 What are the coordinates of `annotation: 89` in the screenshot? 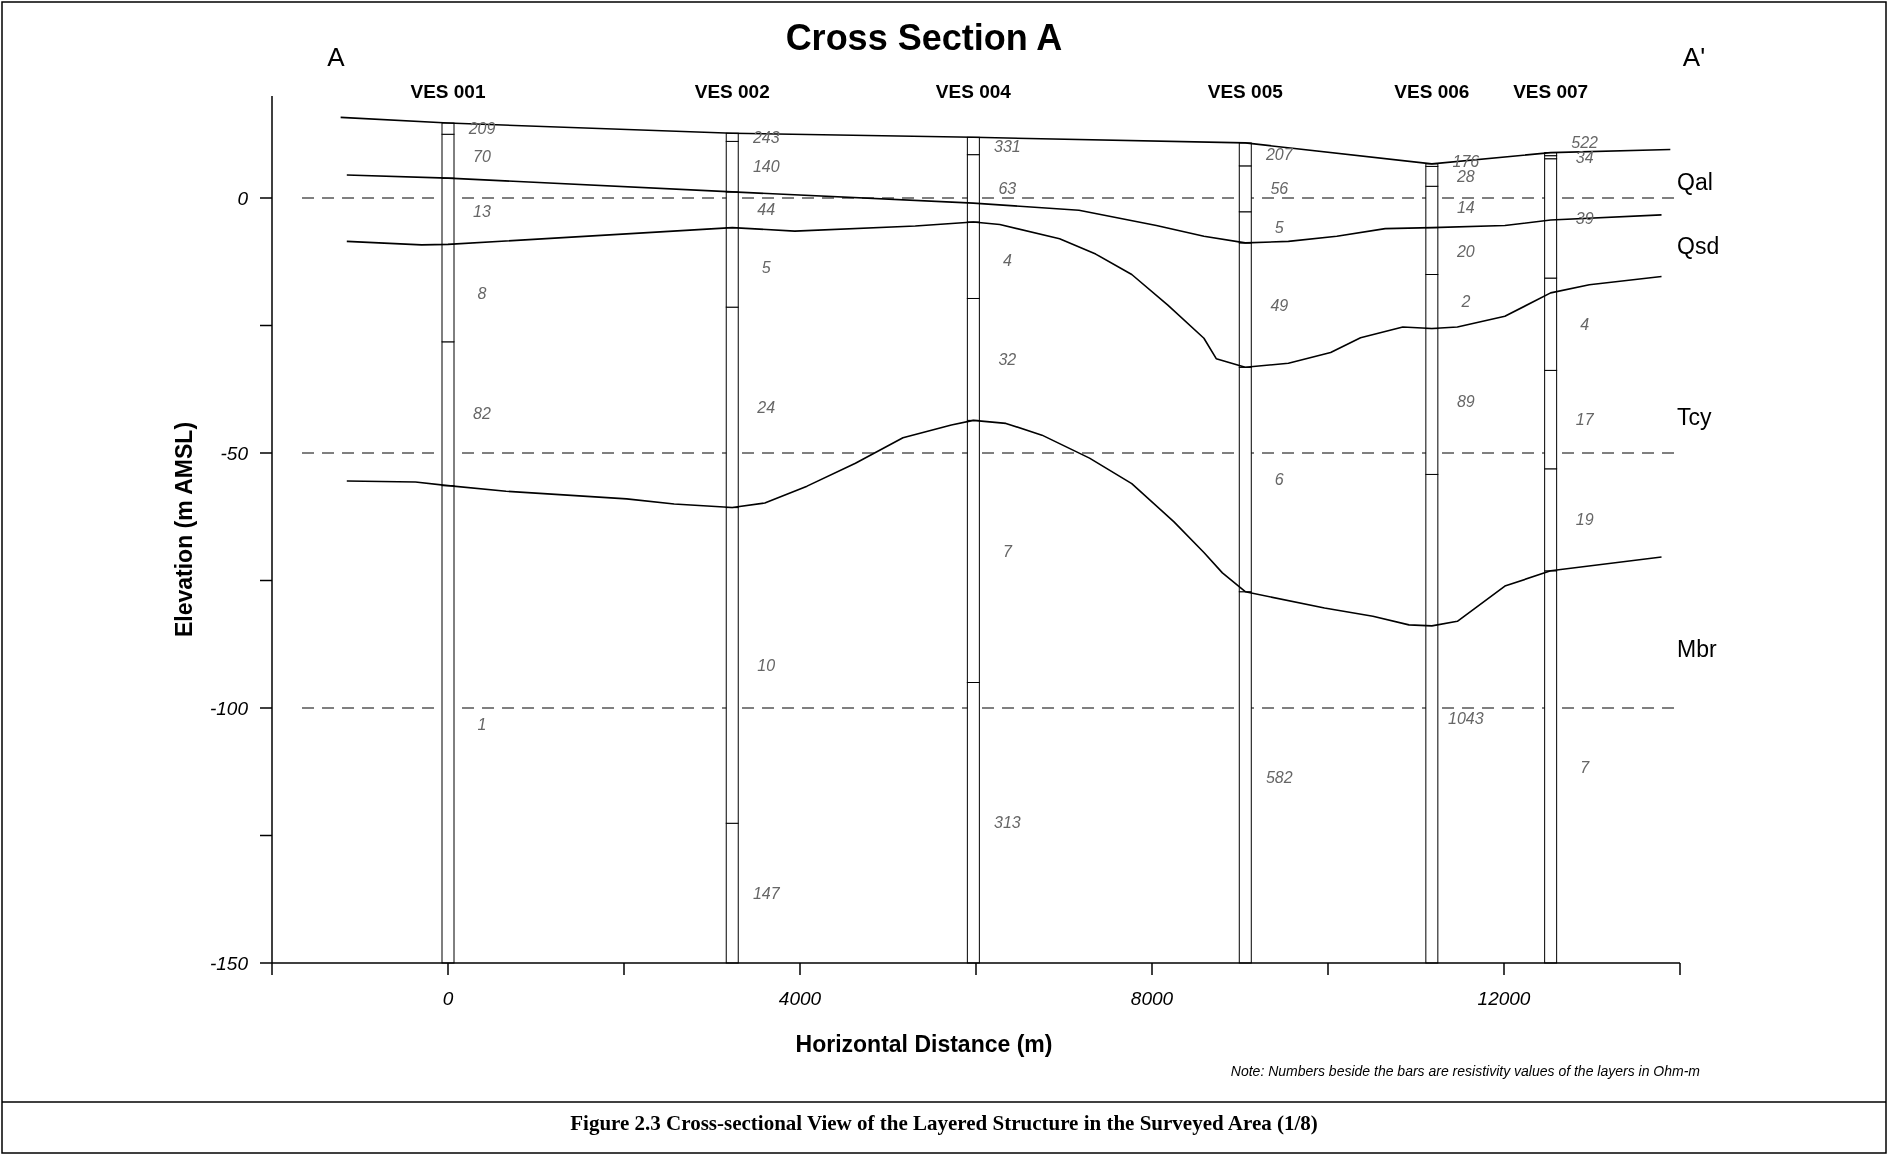 It's located at (1465, 402).